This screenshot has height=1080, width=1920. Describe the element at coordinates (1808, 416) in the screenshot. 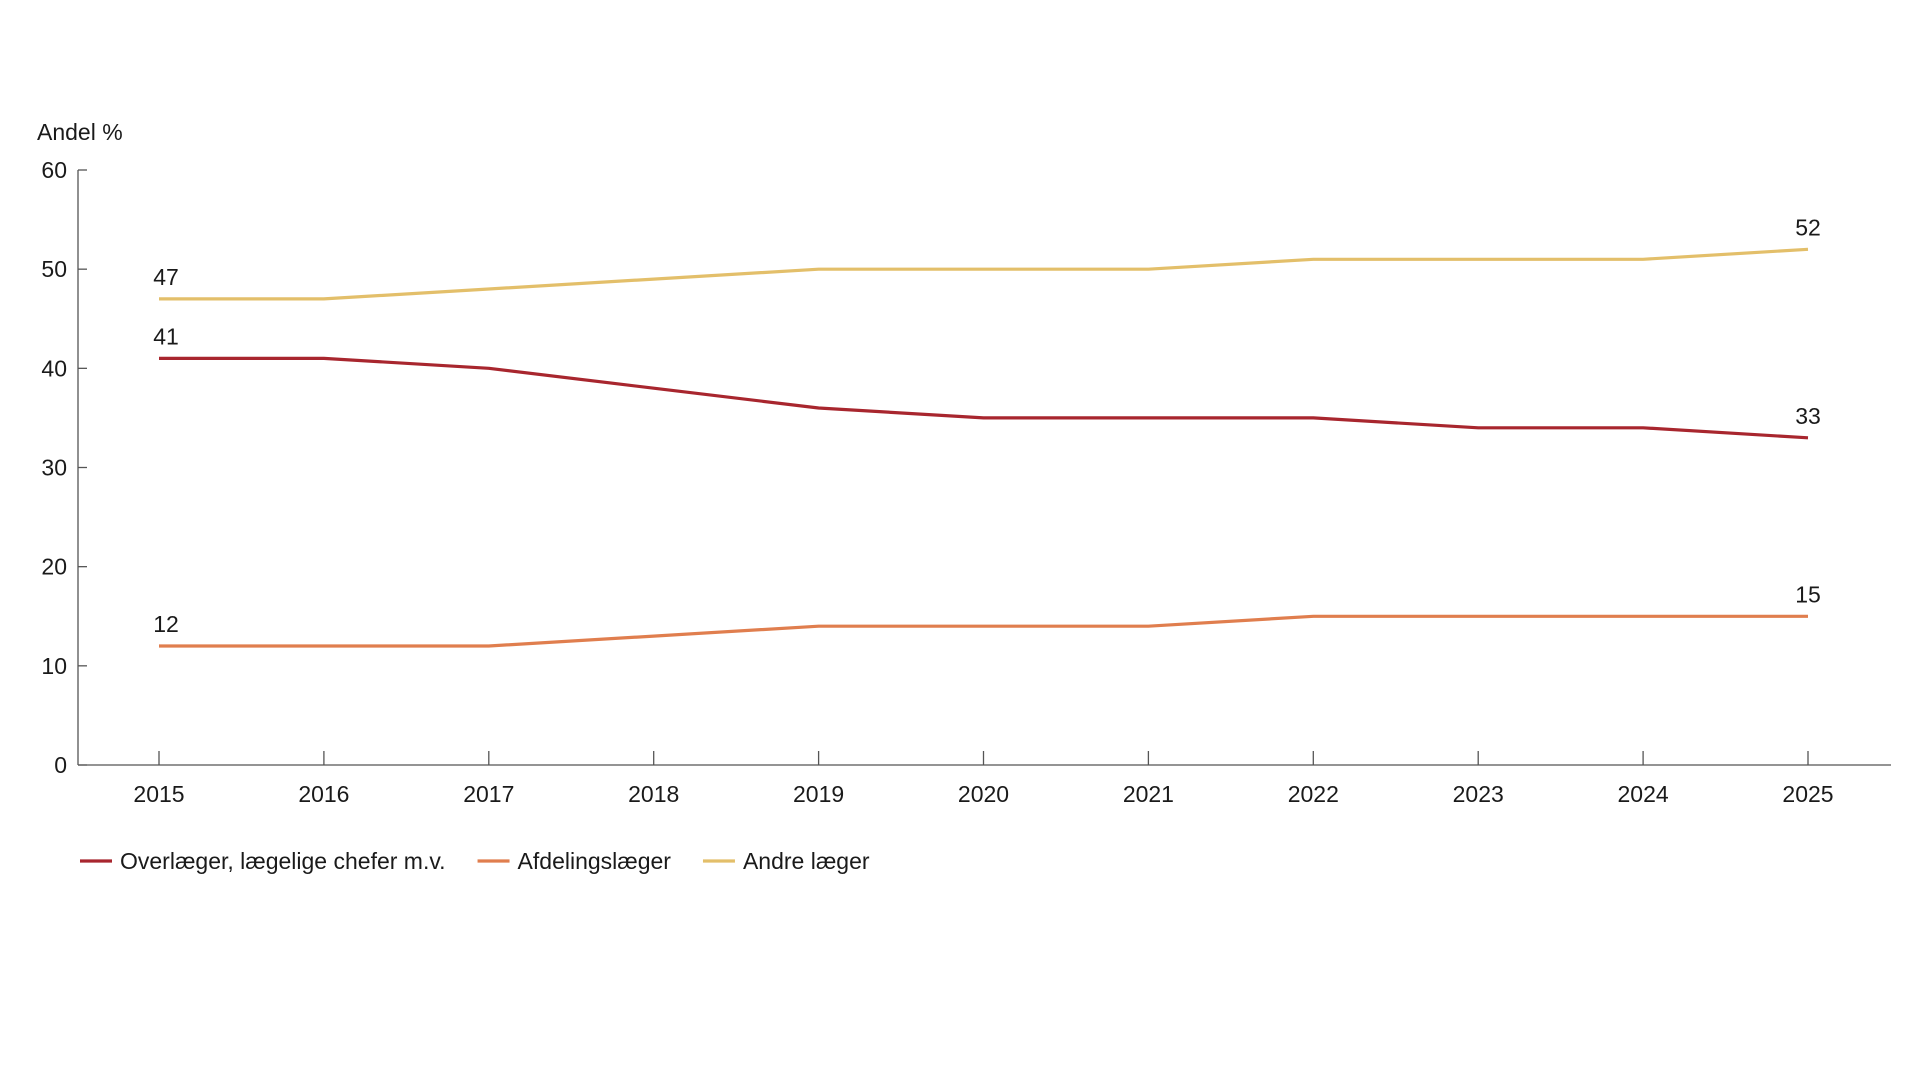

I see `end-value-label: 33` at that location.